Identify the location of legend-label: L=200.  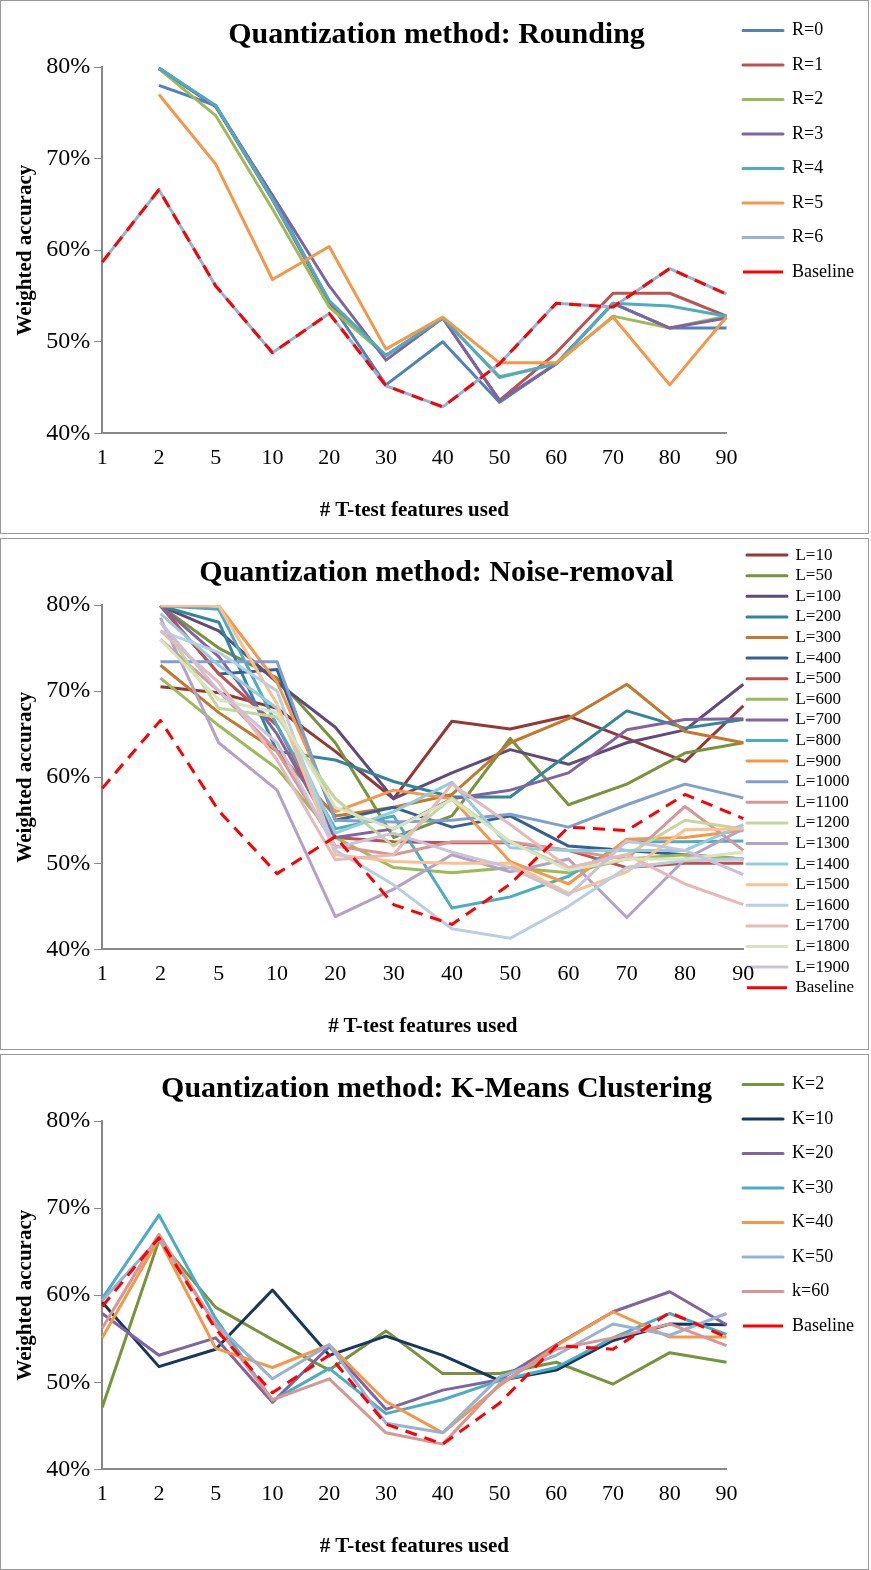
(818, 616).